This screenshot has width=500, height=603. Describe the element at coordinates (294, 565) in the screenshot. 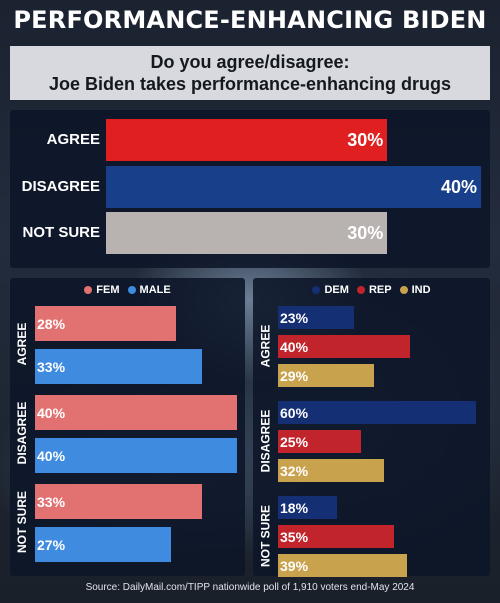

I see `party-value-not-sure-ind: 39%` at that location.